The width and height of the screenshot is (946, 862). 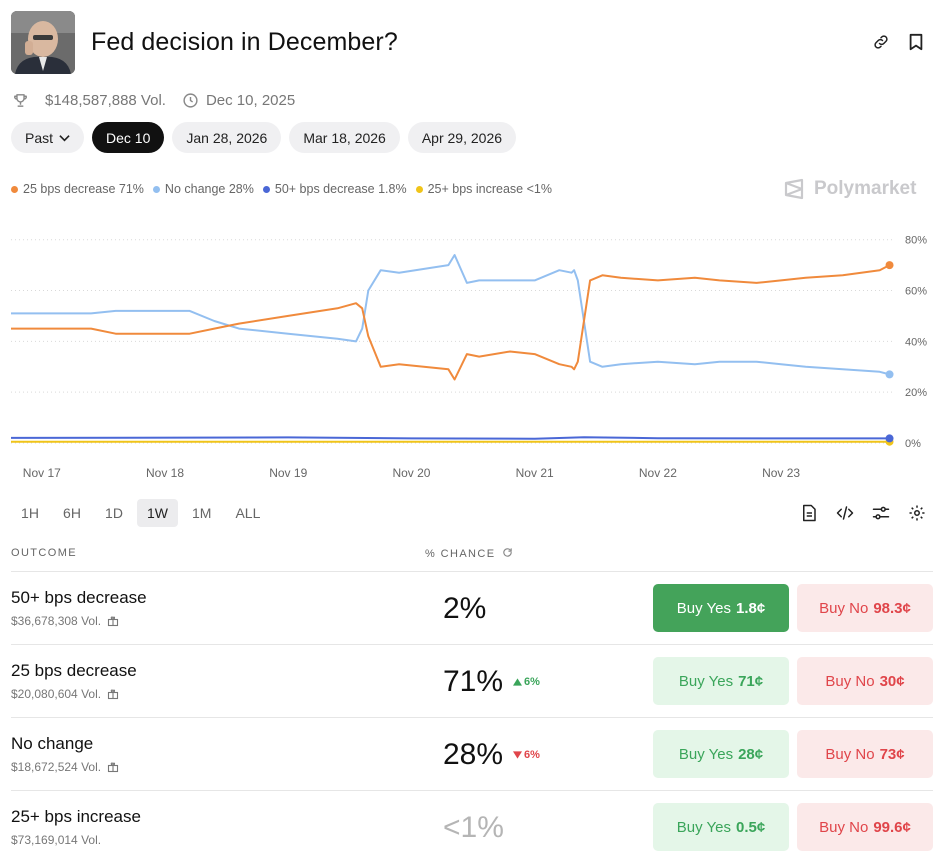 What do you see at coordinates (157, 513) in the screenshot?
I see `range-1w: 1W` at bounding box center [157, 513].